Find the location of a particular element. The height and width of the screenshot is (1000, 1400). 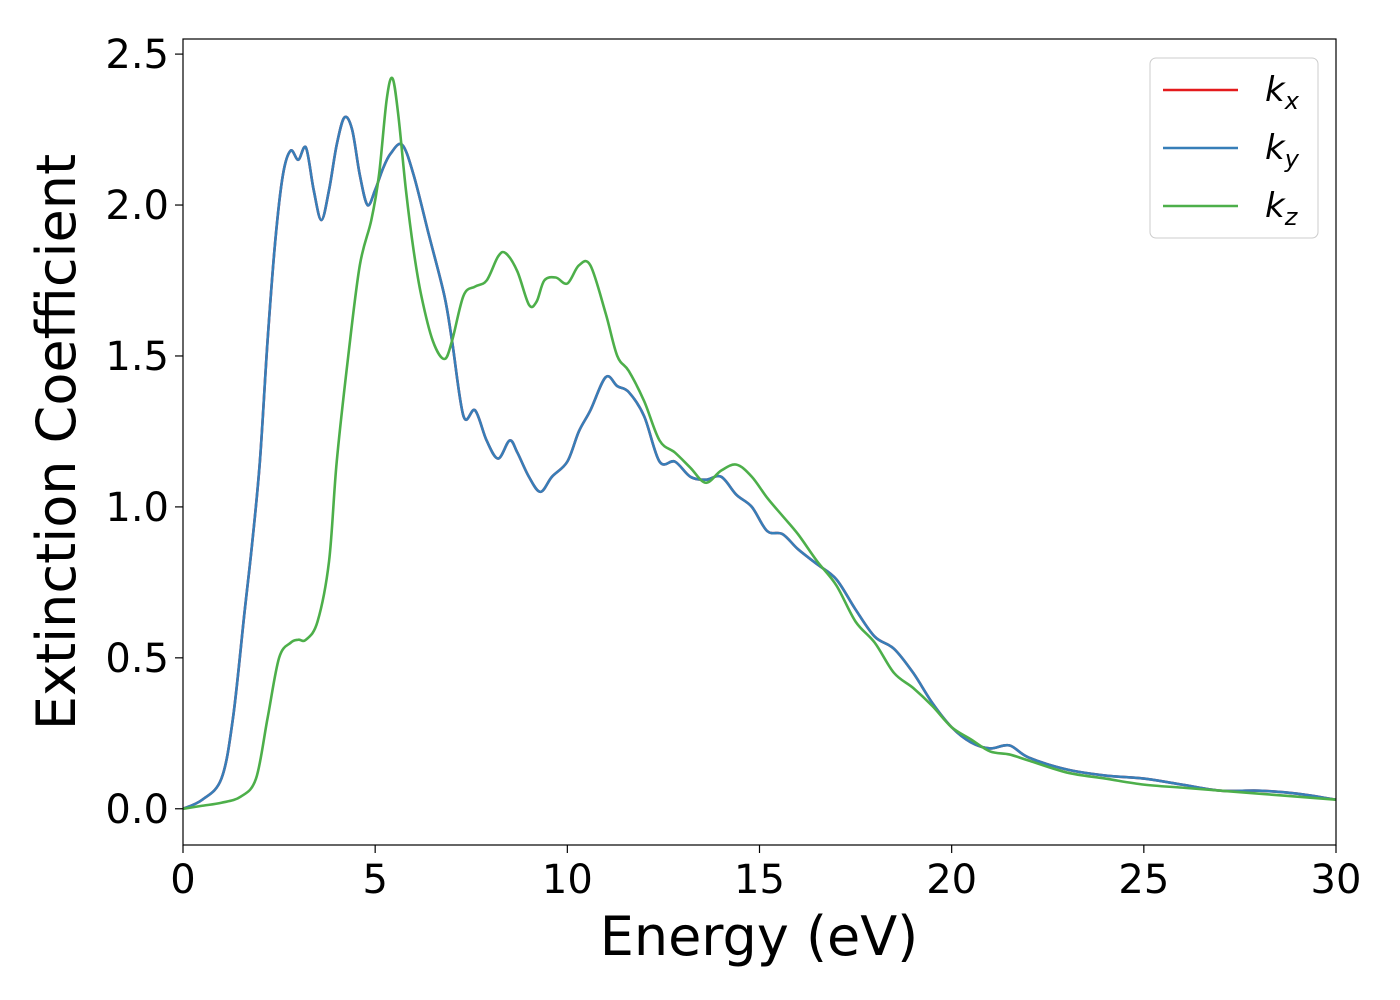

x-tick-label: 5 is located at coordinates (374, 880).